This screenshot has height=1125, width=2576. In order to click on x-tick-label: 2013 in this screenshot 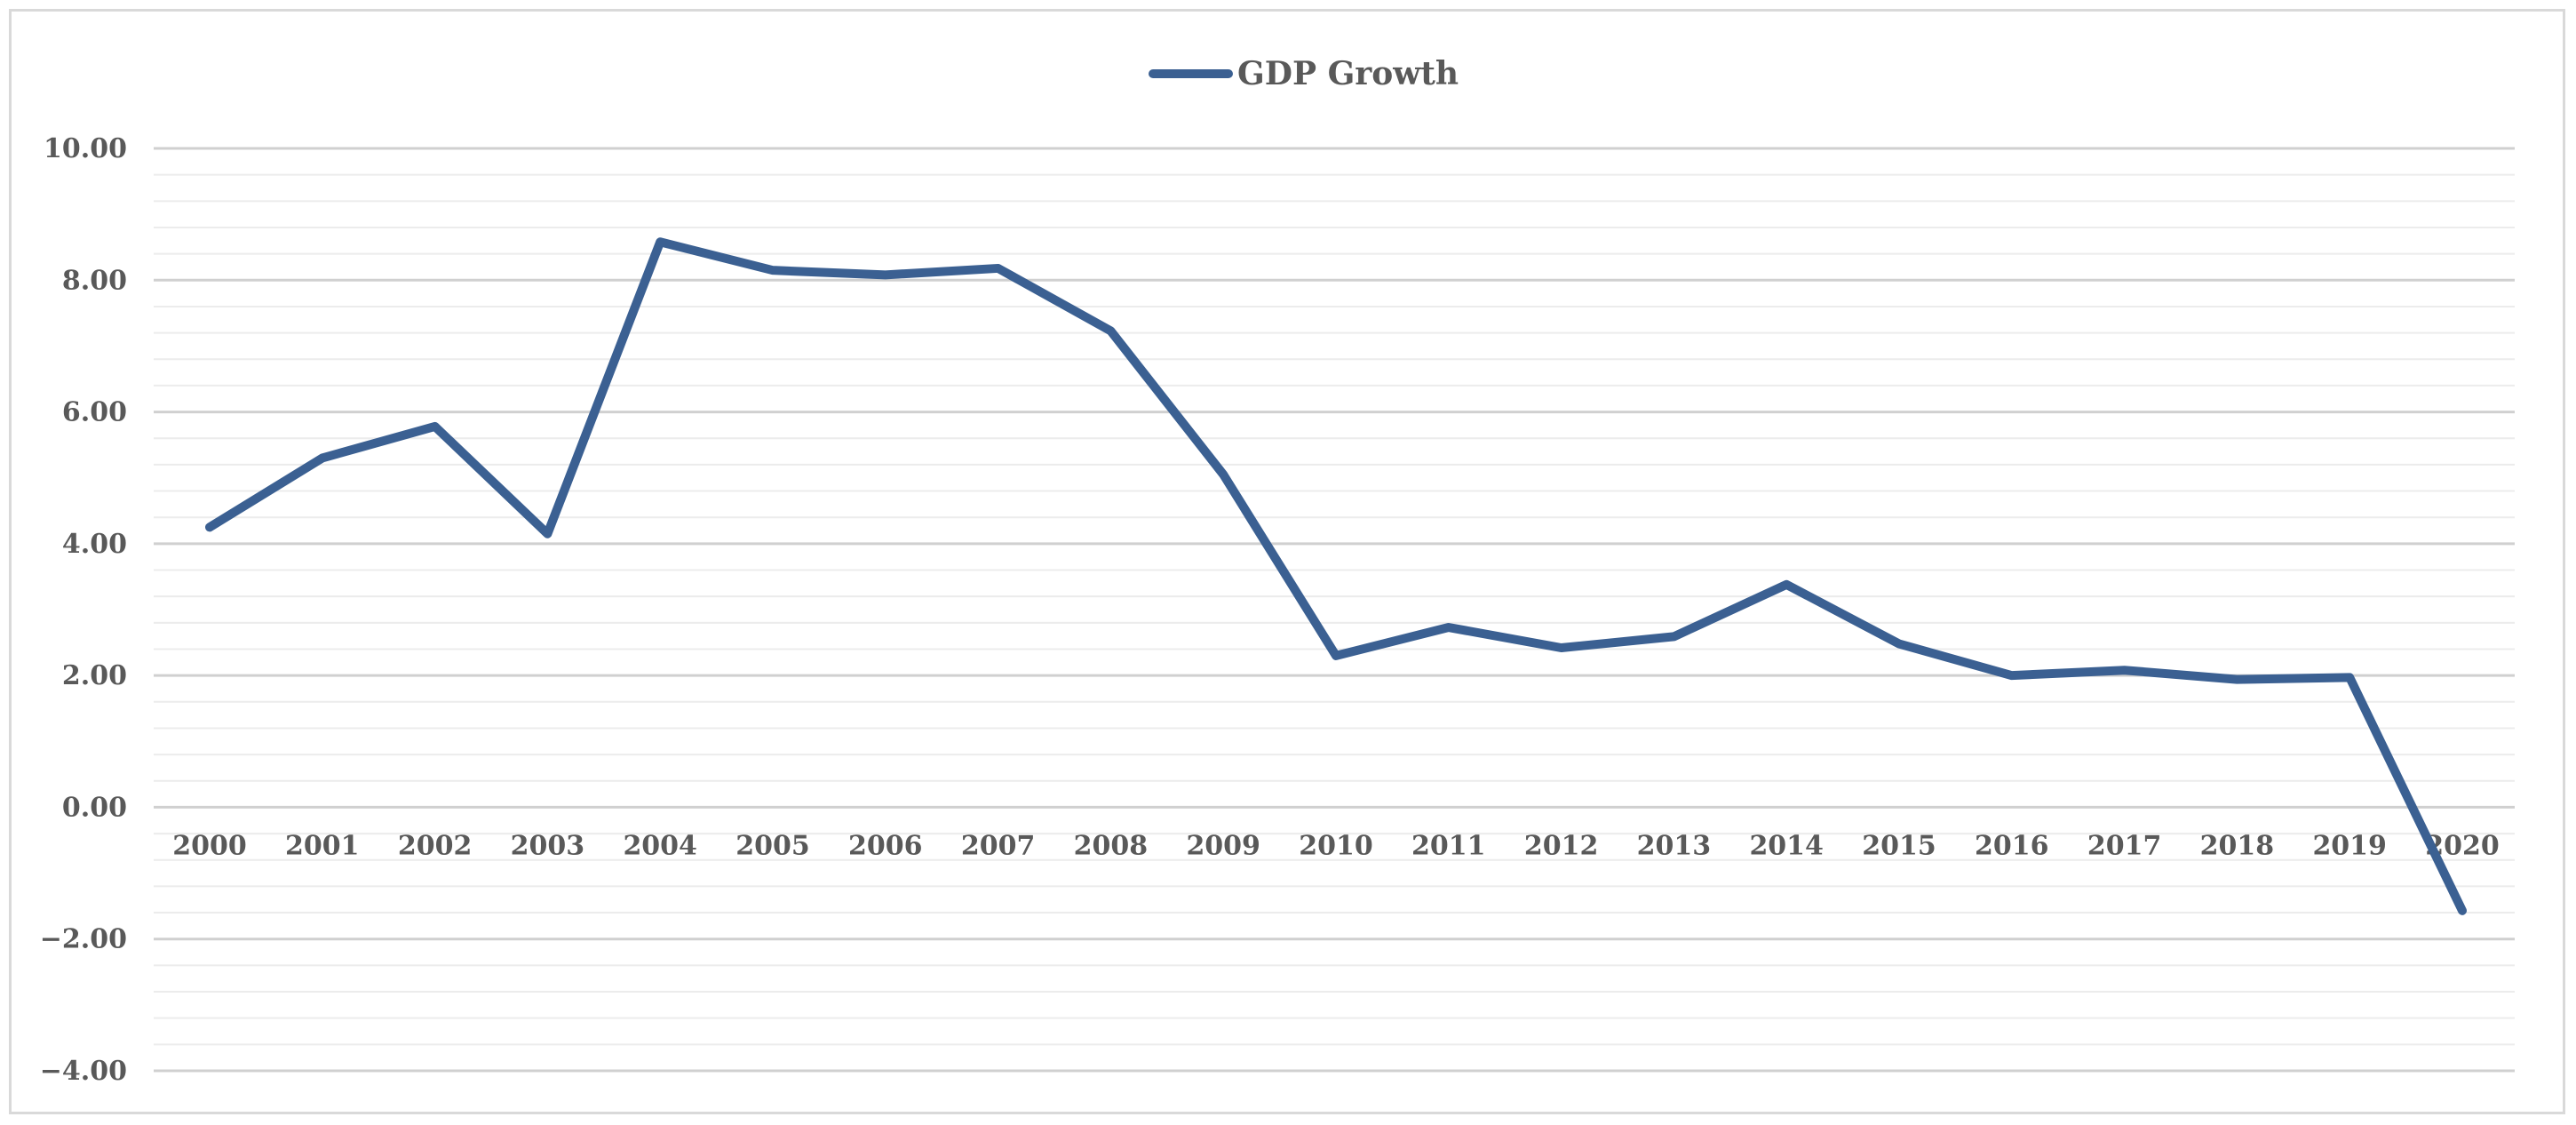, I will do `click(1674, 845)`.